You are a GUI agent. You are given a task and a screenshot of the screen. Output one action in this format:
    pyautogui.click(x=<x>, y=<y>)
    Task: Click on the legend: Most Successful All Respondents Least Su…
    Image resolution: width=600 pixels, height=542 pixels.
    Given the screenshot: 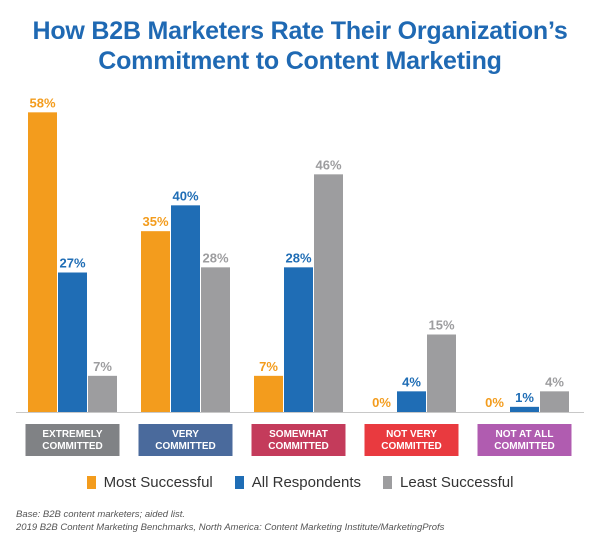 What is the action you would take?
    pyautogui.click(x=300, y=482)
    